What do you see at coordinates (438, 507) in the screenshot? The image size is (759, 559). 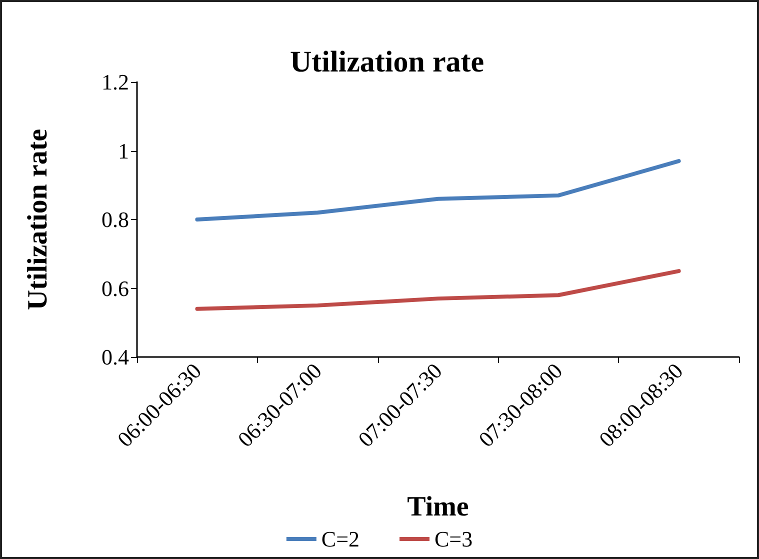 I see `x-axis-title: Time` at bounding box center [438, 507].